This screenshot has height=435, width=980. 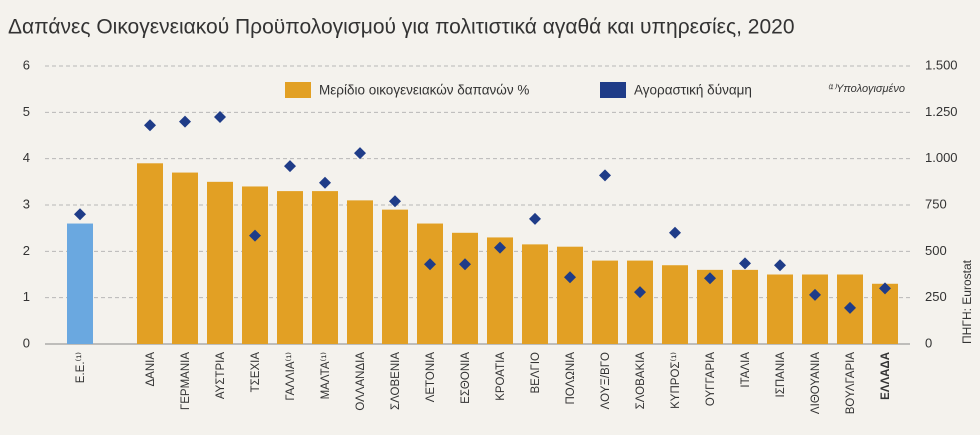 What do you see at coordinates (26, 250) in the screenshot?
I see `y-tick-label: 2` at bounding box center [26, 250].